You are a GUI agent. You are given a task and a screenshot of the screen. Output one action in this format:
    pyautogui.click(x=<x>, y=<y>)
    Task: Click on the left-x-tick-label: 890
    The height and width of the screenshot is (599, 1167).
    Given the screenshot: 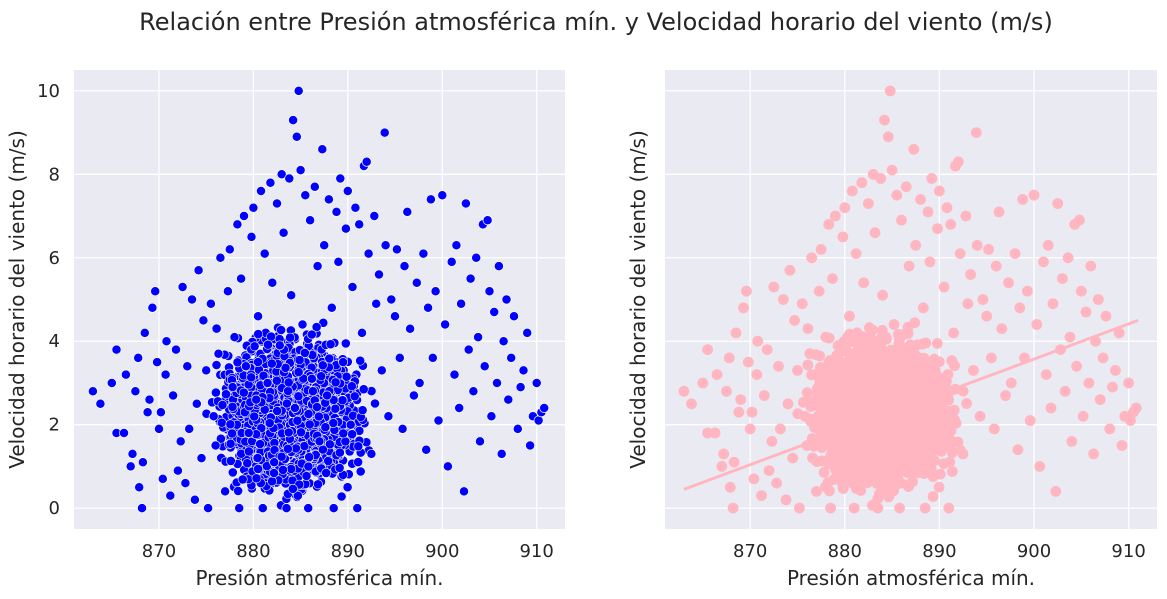 What is the action you would take?
    pyautogui.click(x=348, y=551)
    